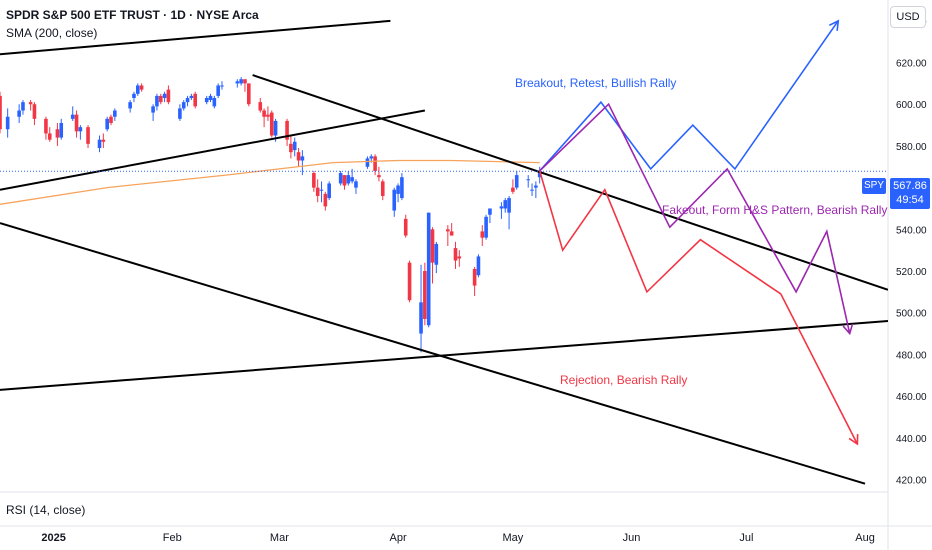 The height and width of the screenshot is (550, 932). What do you see at coordinates (595, 83) in the screenshot?
I see `scenario-label: Breakout, Retest, Bullish Rally` at bounding box center [595, 83].